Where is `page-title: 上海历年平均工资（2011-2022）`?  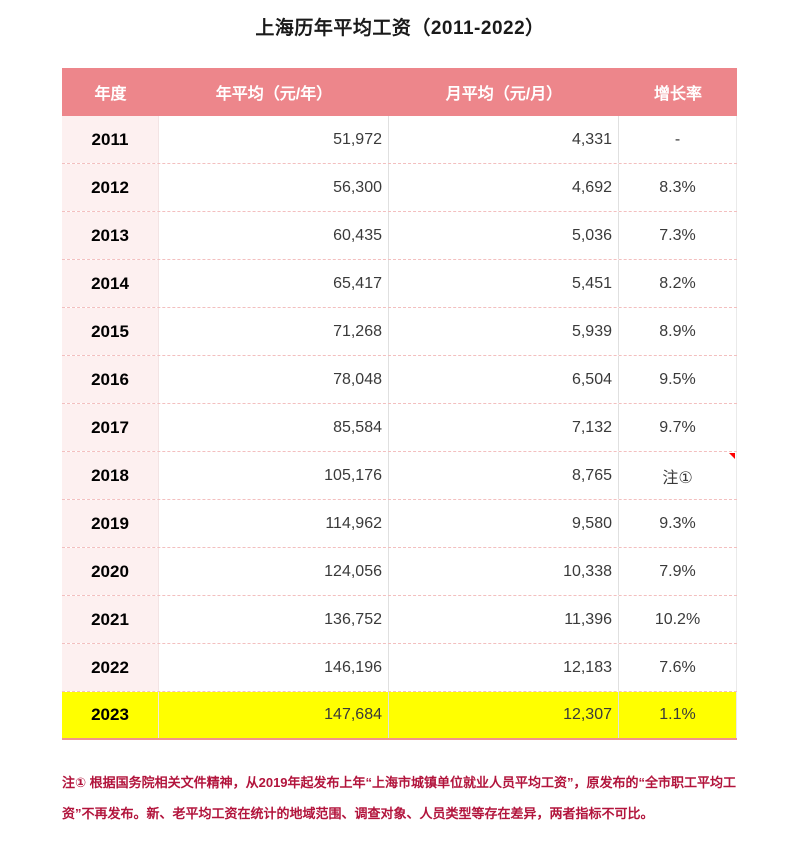 page-title: 上海历年平均工资（2011-2022） is located at coordinates (400, 28).